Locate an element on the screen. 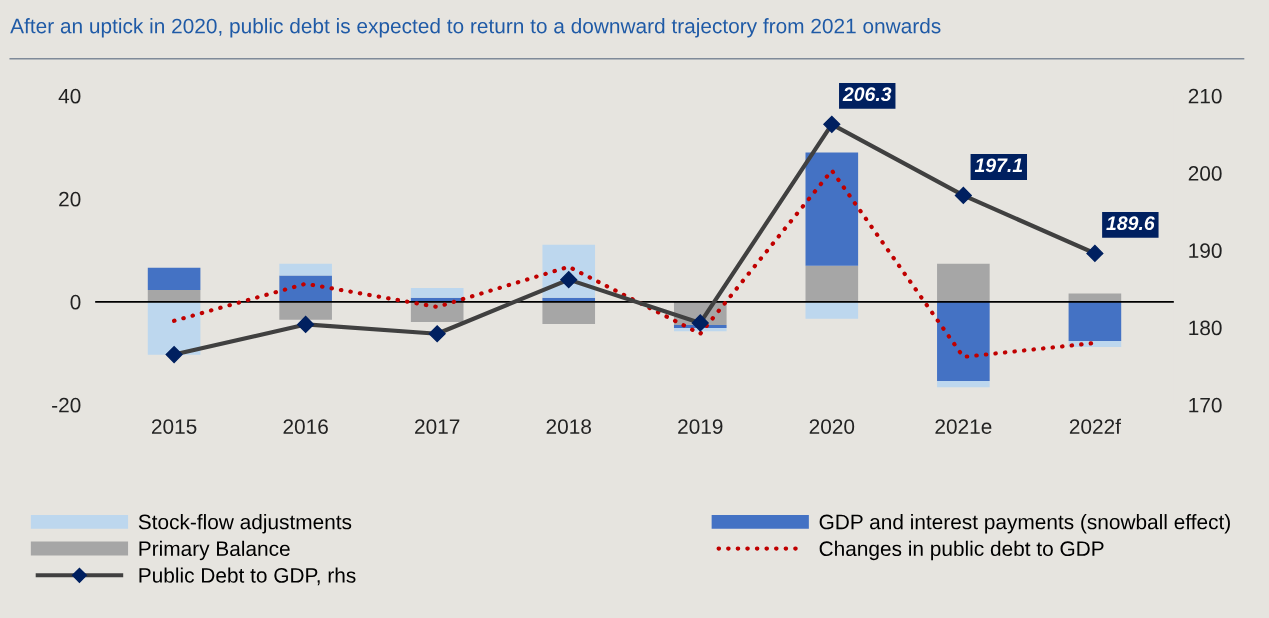 This screenshot has width=1269, height=618. x-tick-label: 2021e is located at coordinates (963, 426).